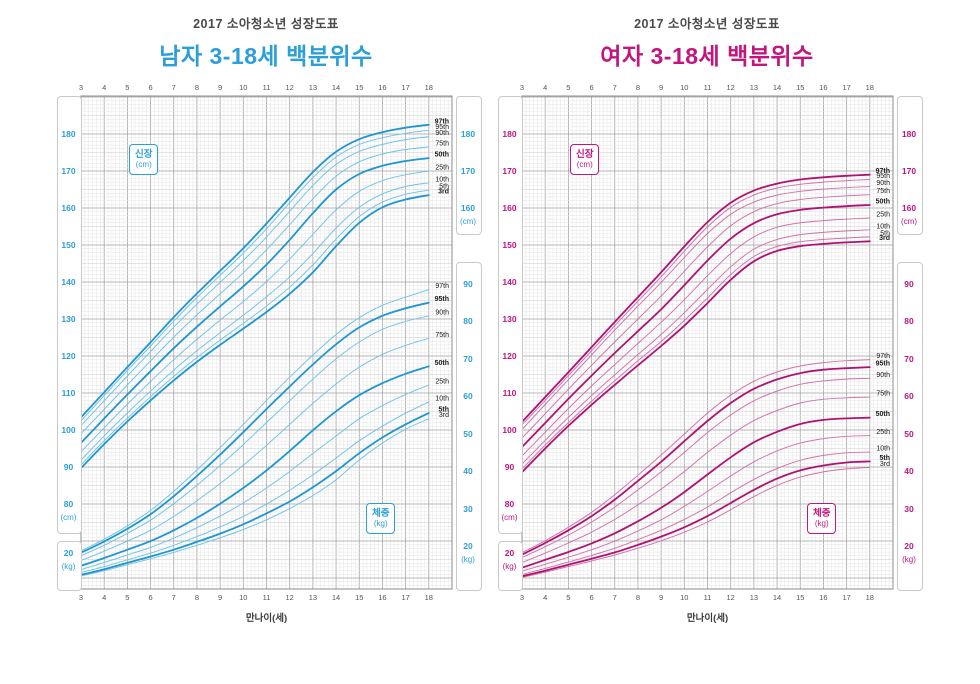 This screenshot has width=980, height=684. I want to click on percentile-label-weight-90th: 90th, so click(883, 375).